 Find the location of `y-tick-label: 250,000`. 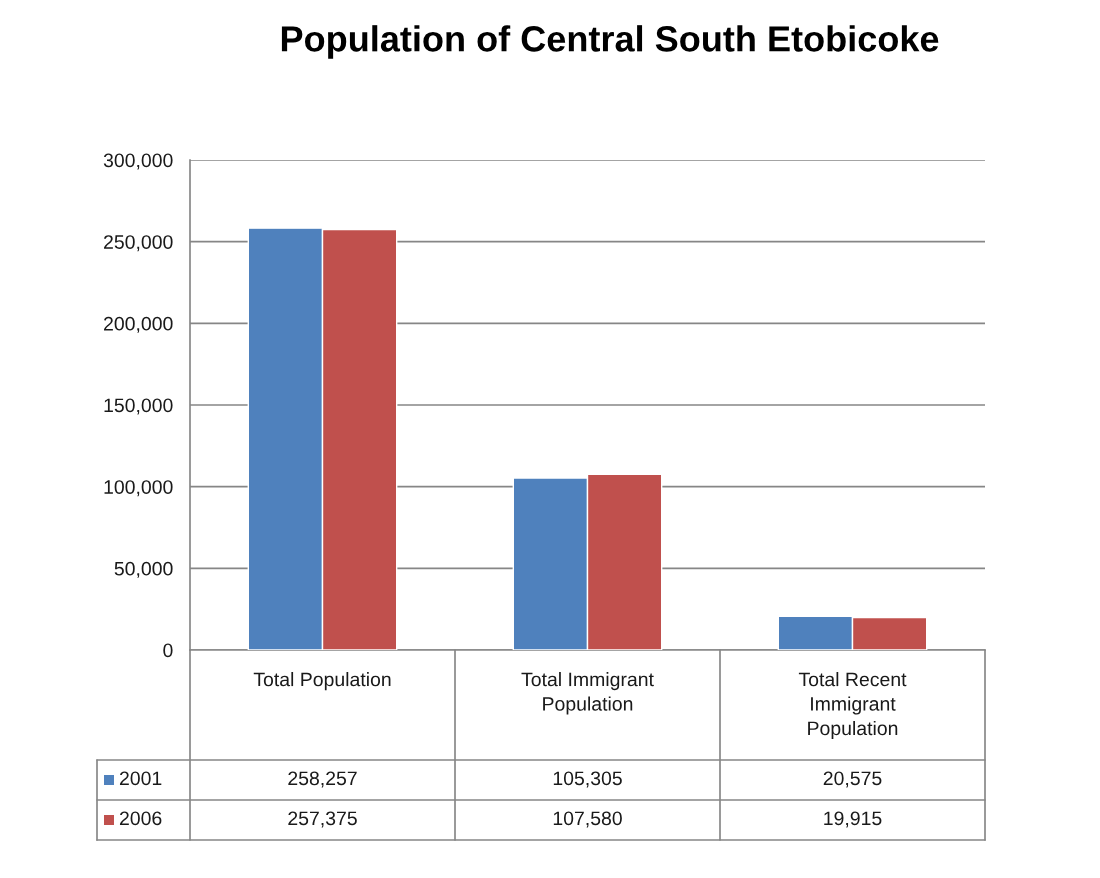

y-tick-label: 250,000 is located at coordinates (138, 243).